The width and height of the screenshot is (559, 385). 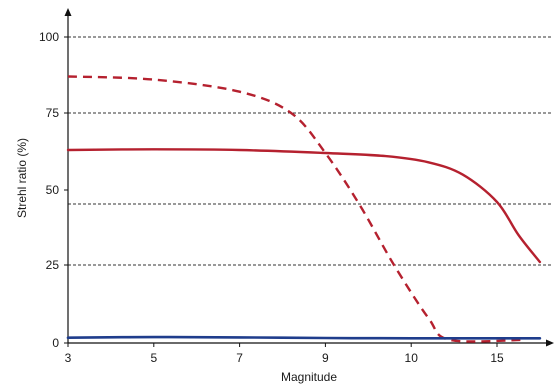 I want to click on y-tick-label: 50, so click(x=53, y=190).